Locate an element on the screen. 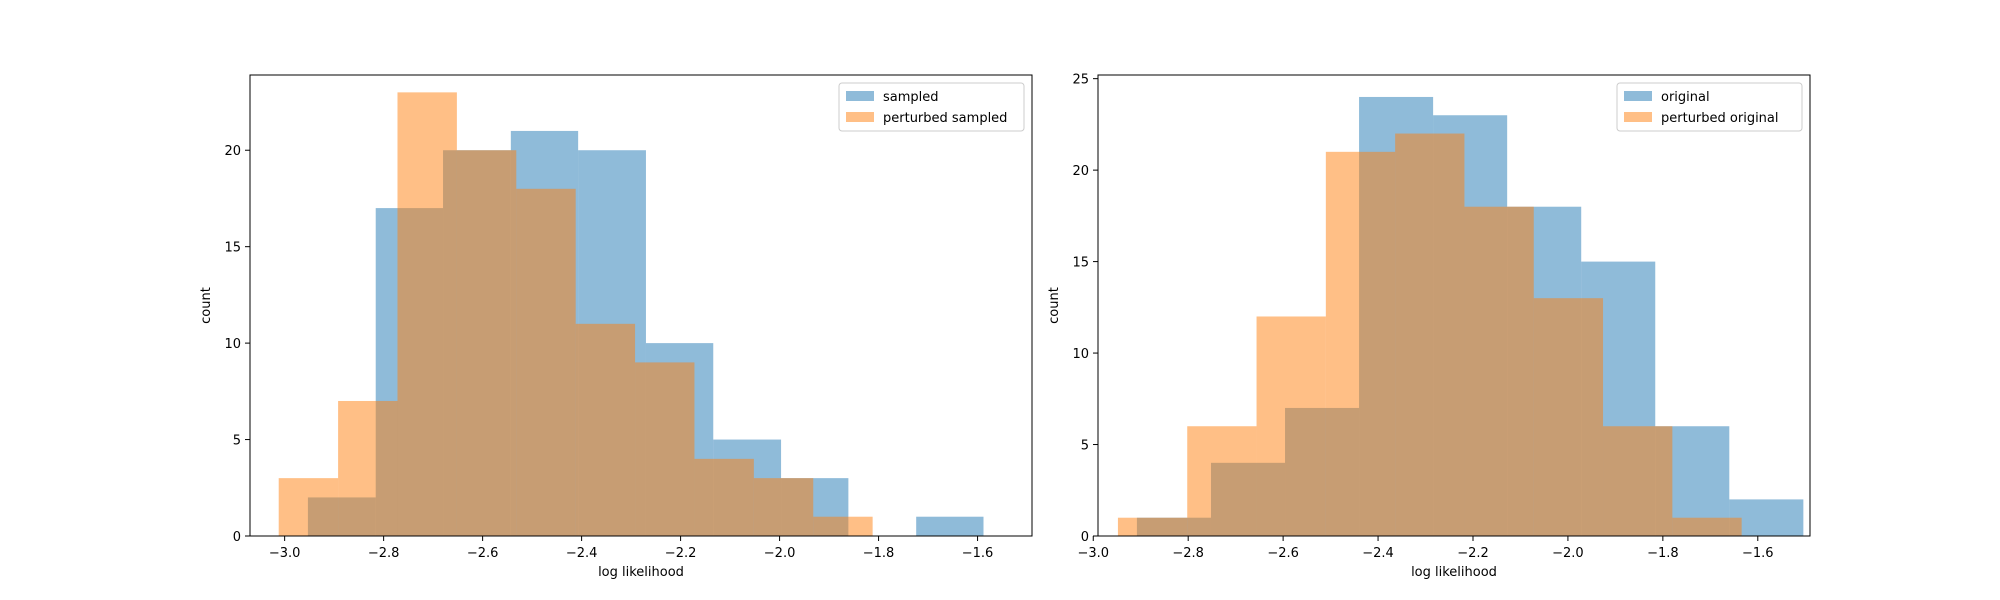 The height and width of the screenshot is (600, 2000). legend: original perturbed original is located at coordinates (1709, 107).